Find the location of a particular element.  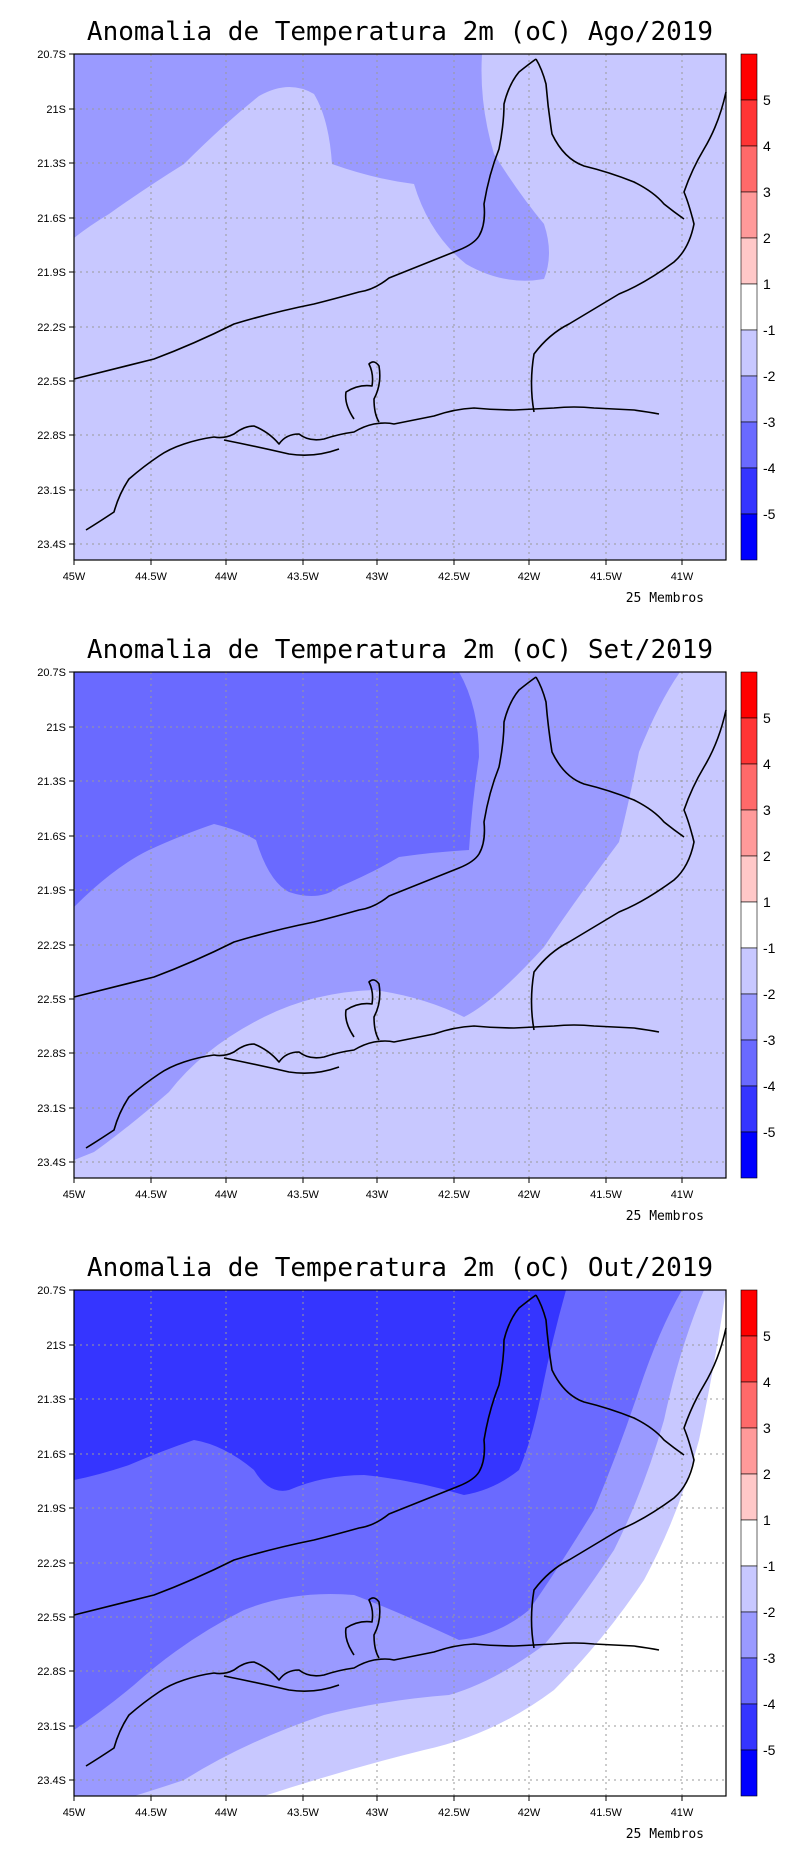

lon-tick-label: 44W is located at coordinates (226, 1195).